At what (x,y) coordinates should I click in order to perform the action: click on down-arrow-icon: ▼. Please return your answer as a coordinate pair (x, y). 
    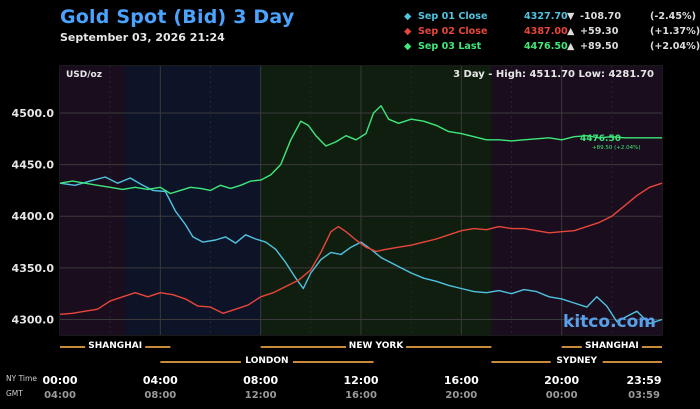
    Looking at the image, I should click on (571, 16).